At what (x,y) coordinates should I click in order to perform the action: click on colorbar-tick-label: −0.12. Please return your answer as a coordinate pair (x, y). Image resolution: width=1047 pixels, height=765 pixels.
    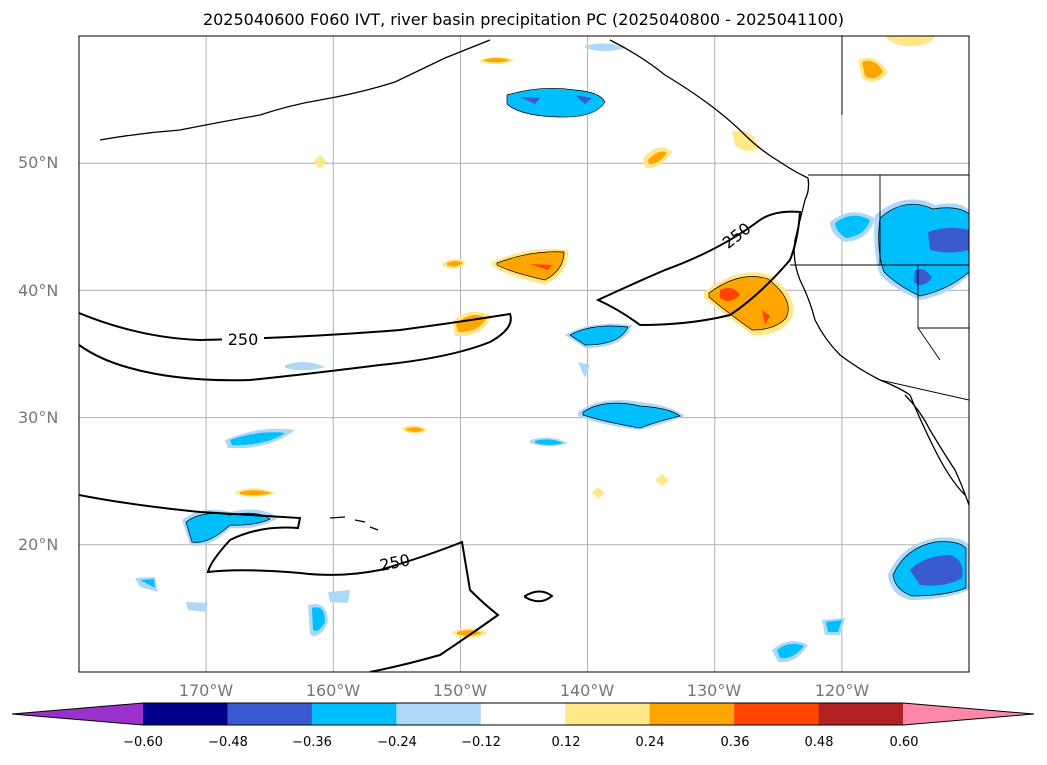
    Looking at the image, I should click on (481, 742).